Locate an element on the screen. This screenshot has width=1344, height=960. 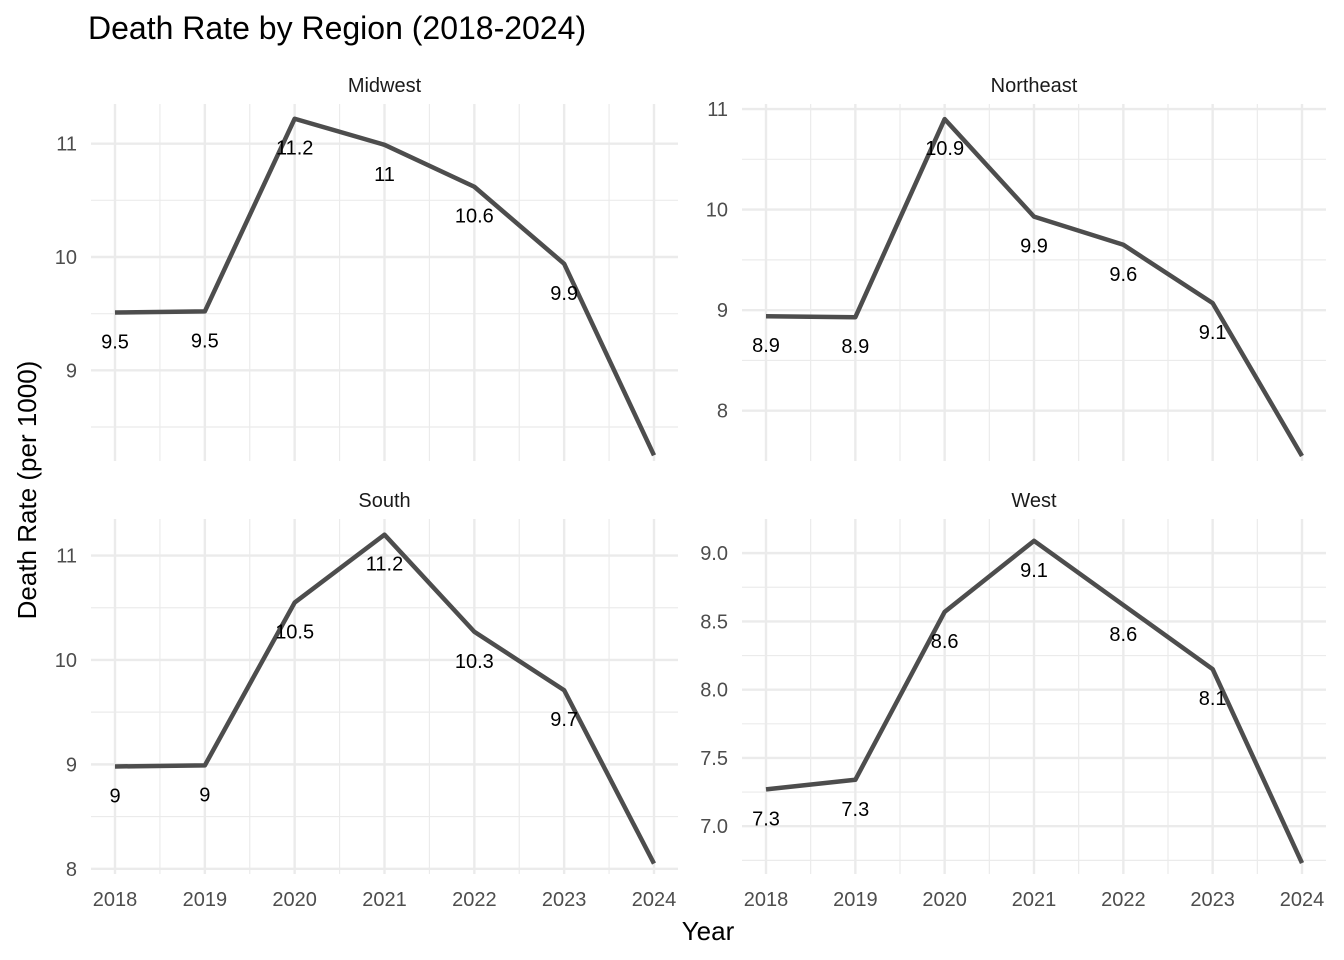
y-tick-label: 8.0 is located at coordinates (714, 691).